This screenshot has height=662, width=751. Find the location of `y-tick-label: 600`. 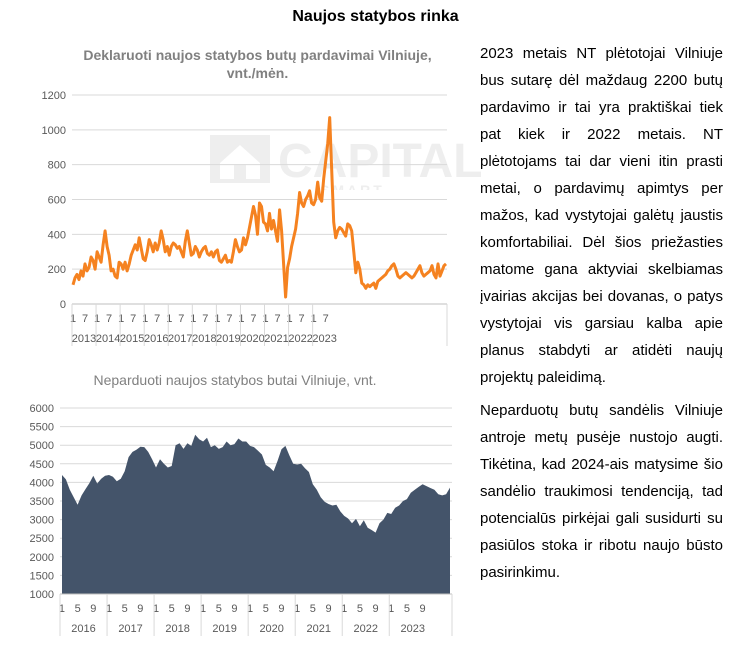

y-tick-label: 600 is located at coordinates (57, 201).